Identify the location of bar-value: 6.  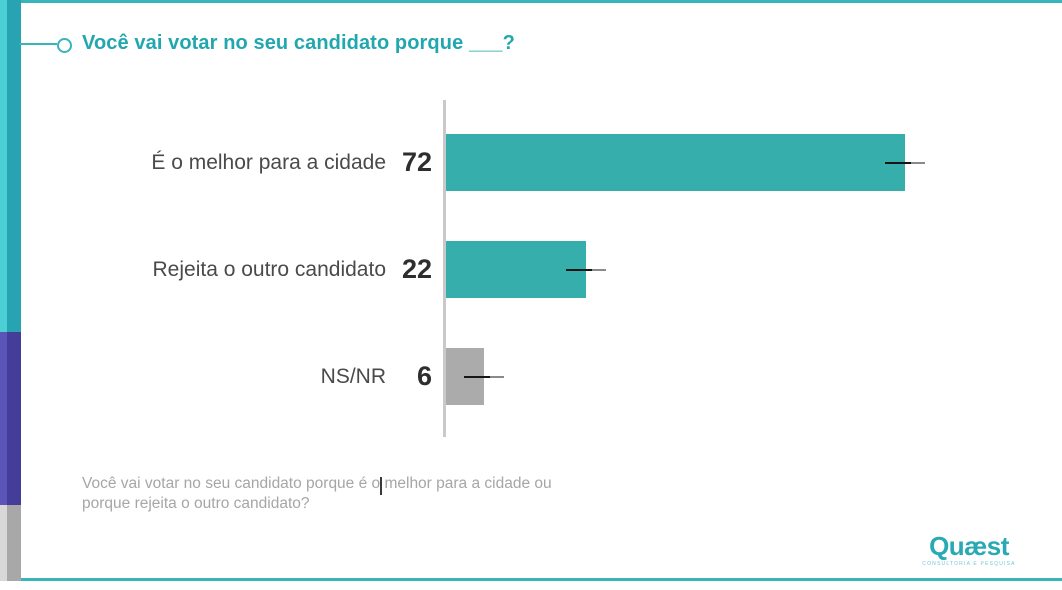
(424, 376).